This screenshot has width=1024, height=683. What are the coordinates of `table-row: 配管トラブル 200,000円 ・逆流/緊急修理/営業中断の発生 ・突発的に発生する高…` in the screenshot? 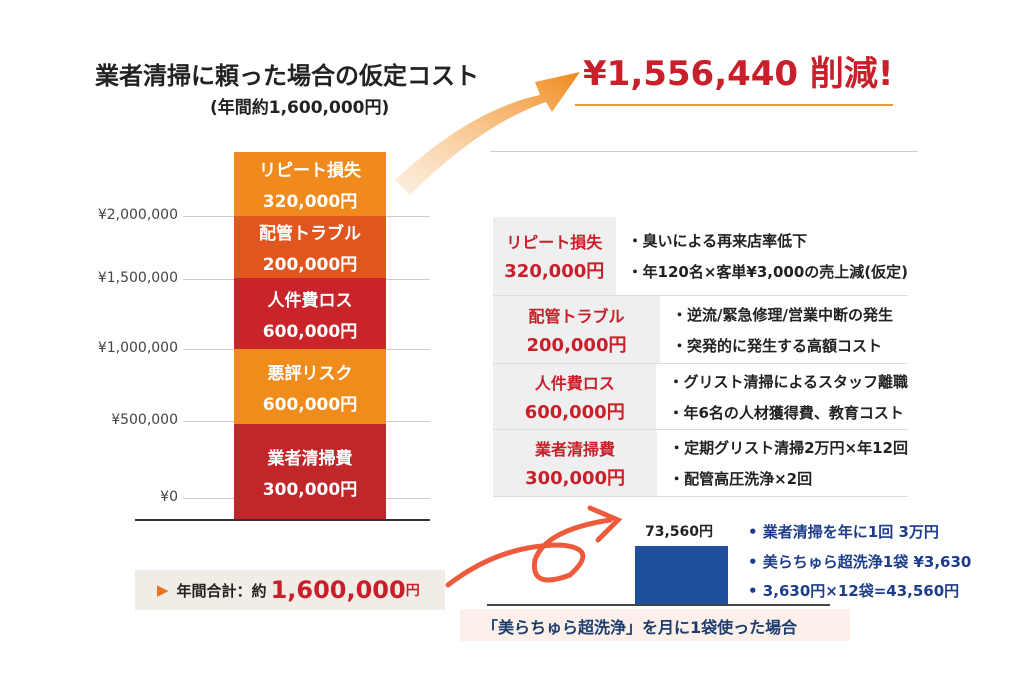 It's located at (700, 330).